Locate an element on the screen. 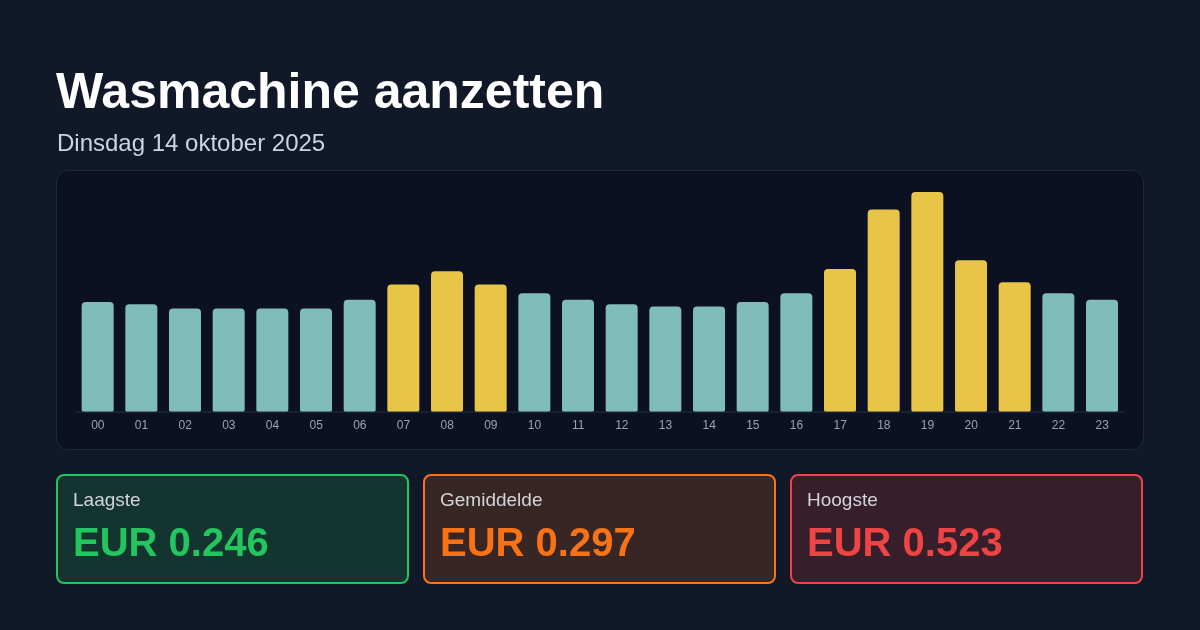 This screenshot has height=630, width=1200. x-tick-label: 09 is located at coordinates (491, 424).